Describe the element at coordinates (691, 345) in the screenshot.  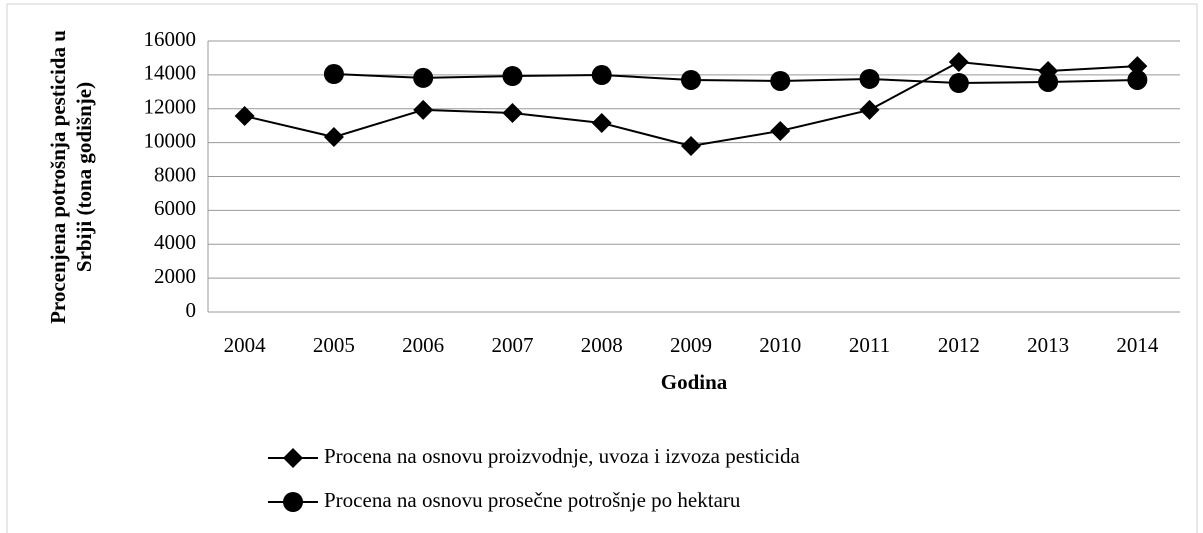
I see `x-tick-label: 2009` at that location.